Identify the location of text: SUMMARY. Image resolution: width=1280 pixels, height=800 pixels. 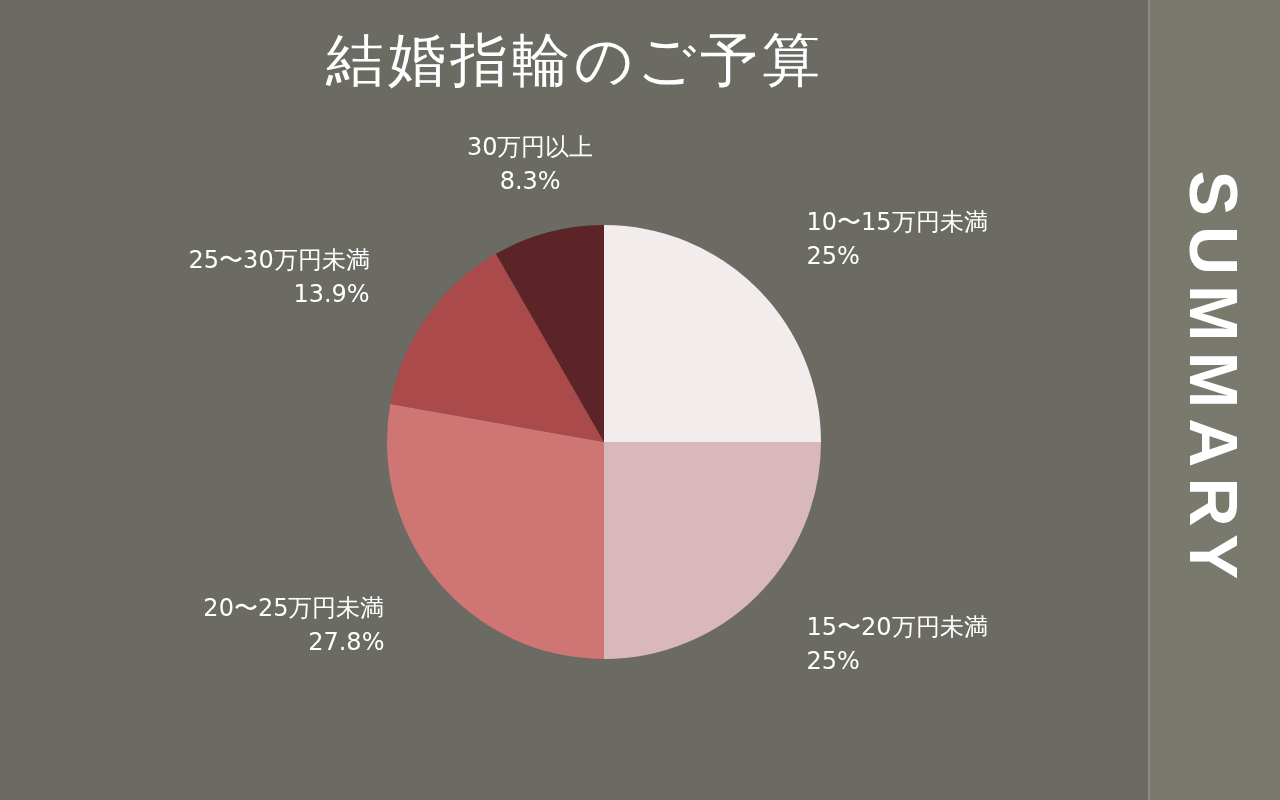
(1214, 380).